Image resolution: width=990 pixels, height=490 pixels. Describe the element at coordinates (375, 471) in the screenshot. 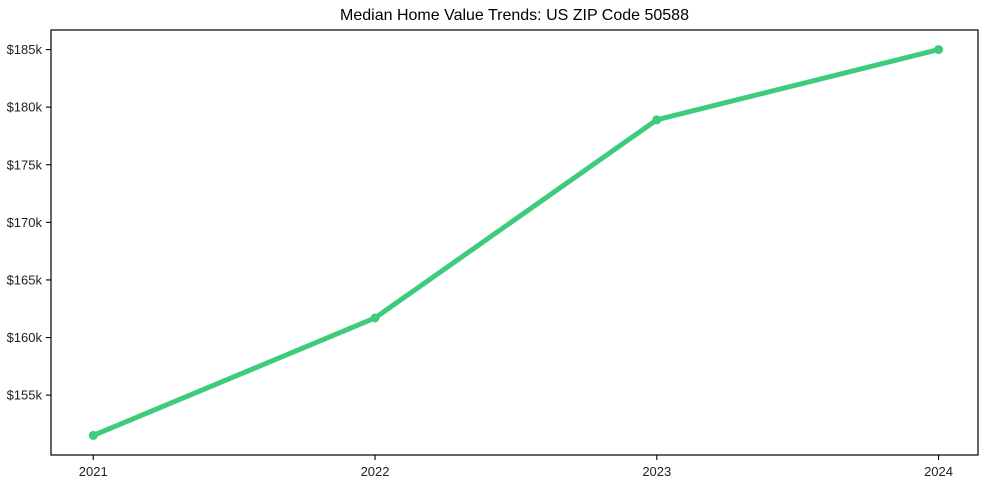

I see `x-tick-label: 2022` at that location.